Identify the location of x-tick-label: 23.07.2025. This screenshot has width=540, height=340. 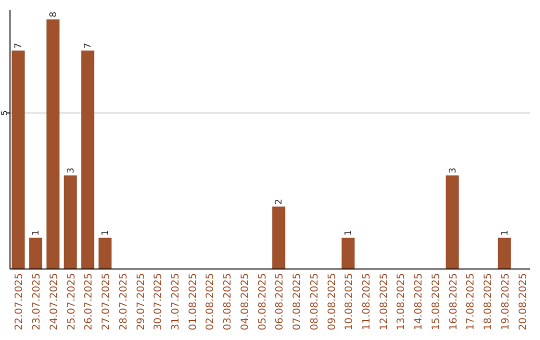
(37, 301).